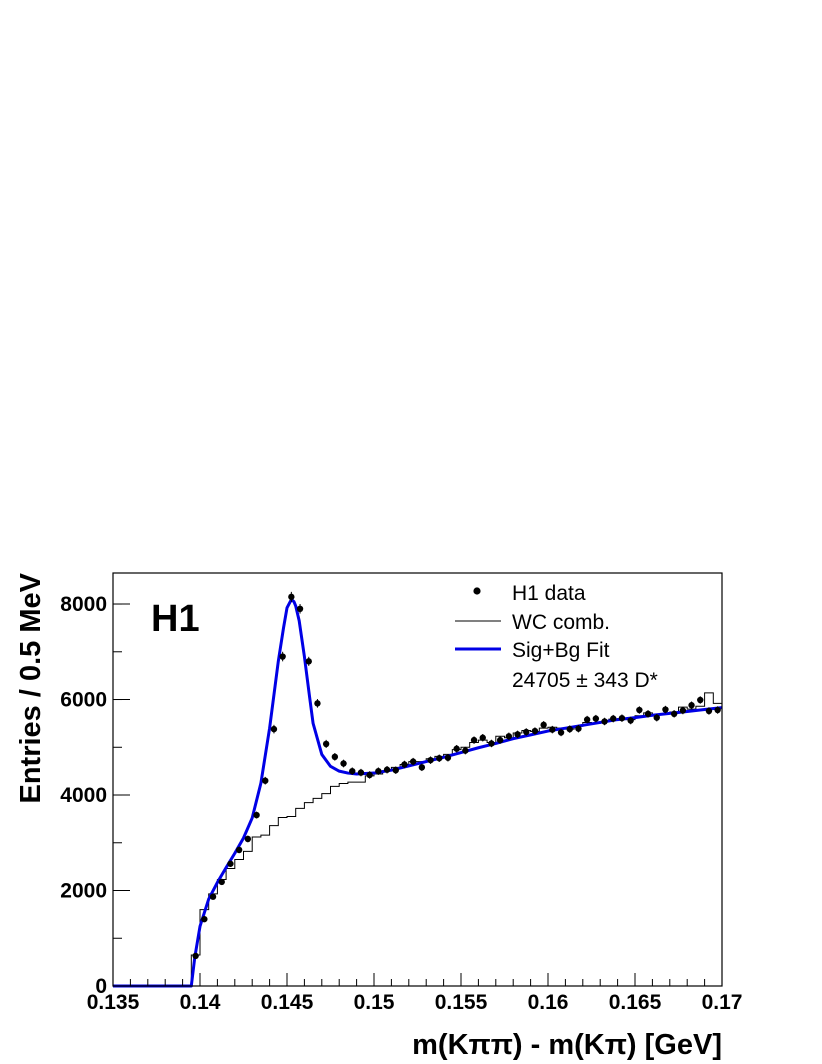  What do you see at coordinates (549, 593) in the screenshot?
I see `legend-label-data: H1 data` at bounding box center [549, 593].